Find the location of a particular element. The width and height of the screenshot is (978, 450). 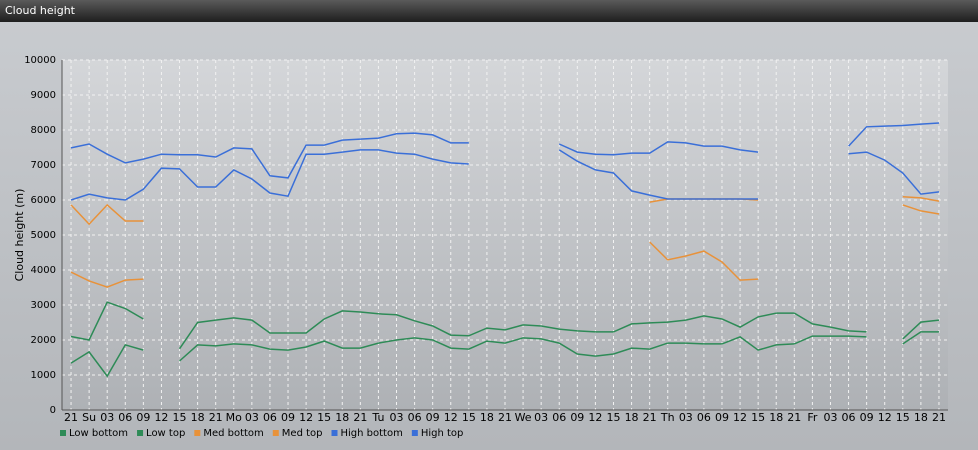

y-tick-label: 3000 is located at coordinates (43, 305).